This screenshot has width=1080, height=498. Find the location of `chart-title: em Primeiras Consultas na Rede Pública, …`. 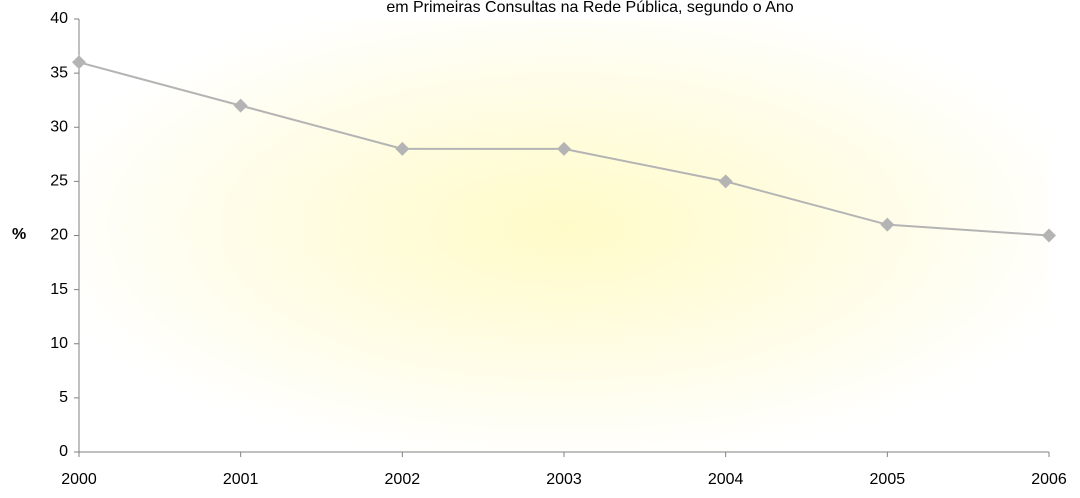

chart-title: em Primeiras Consultas na Rede Pública, … is located at coordinates (589, 8).